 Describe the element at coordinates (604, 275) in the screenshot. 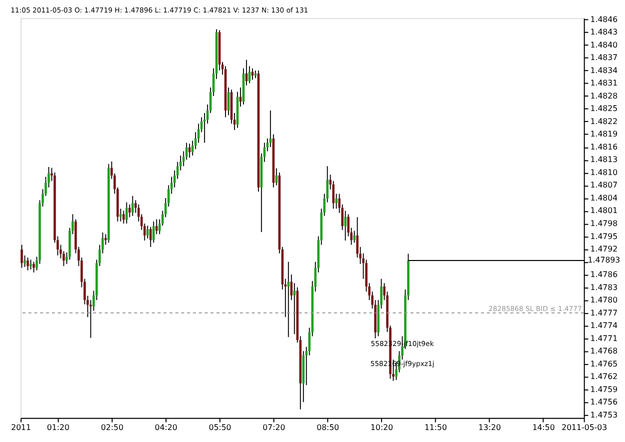

I see `y-tick-label: 1.4786` at that location.